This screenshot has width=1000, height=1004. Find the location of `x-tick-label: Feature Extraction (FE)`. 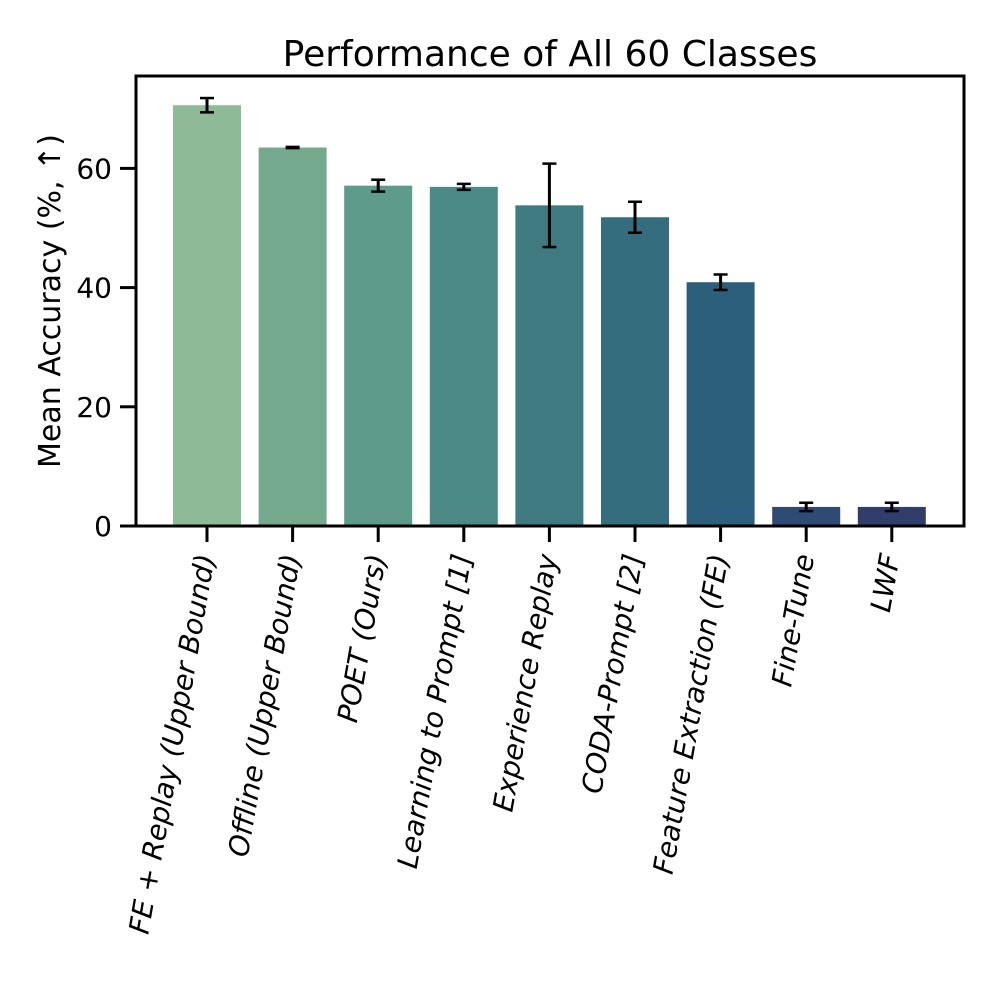

x-tick-label: Feature Extraction (FE) is located at coordinates (691, 713).